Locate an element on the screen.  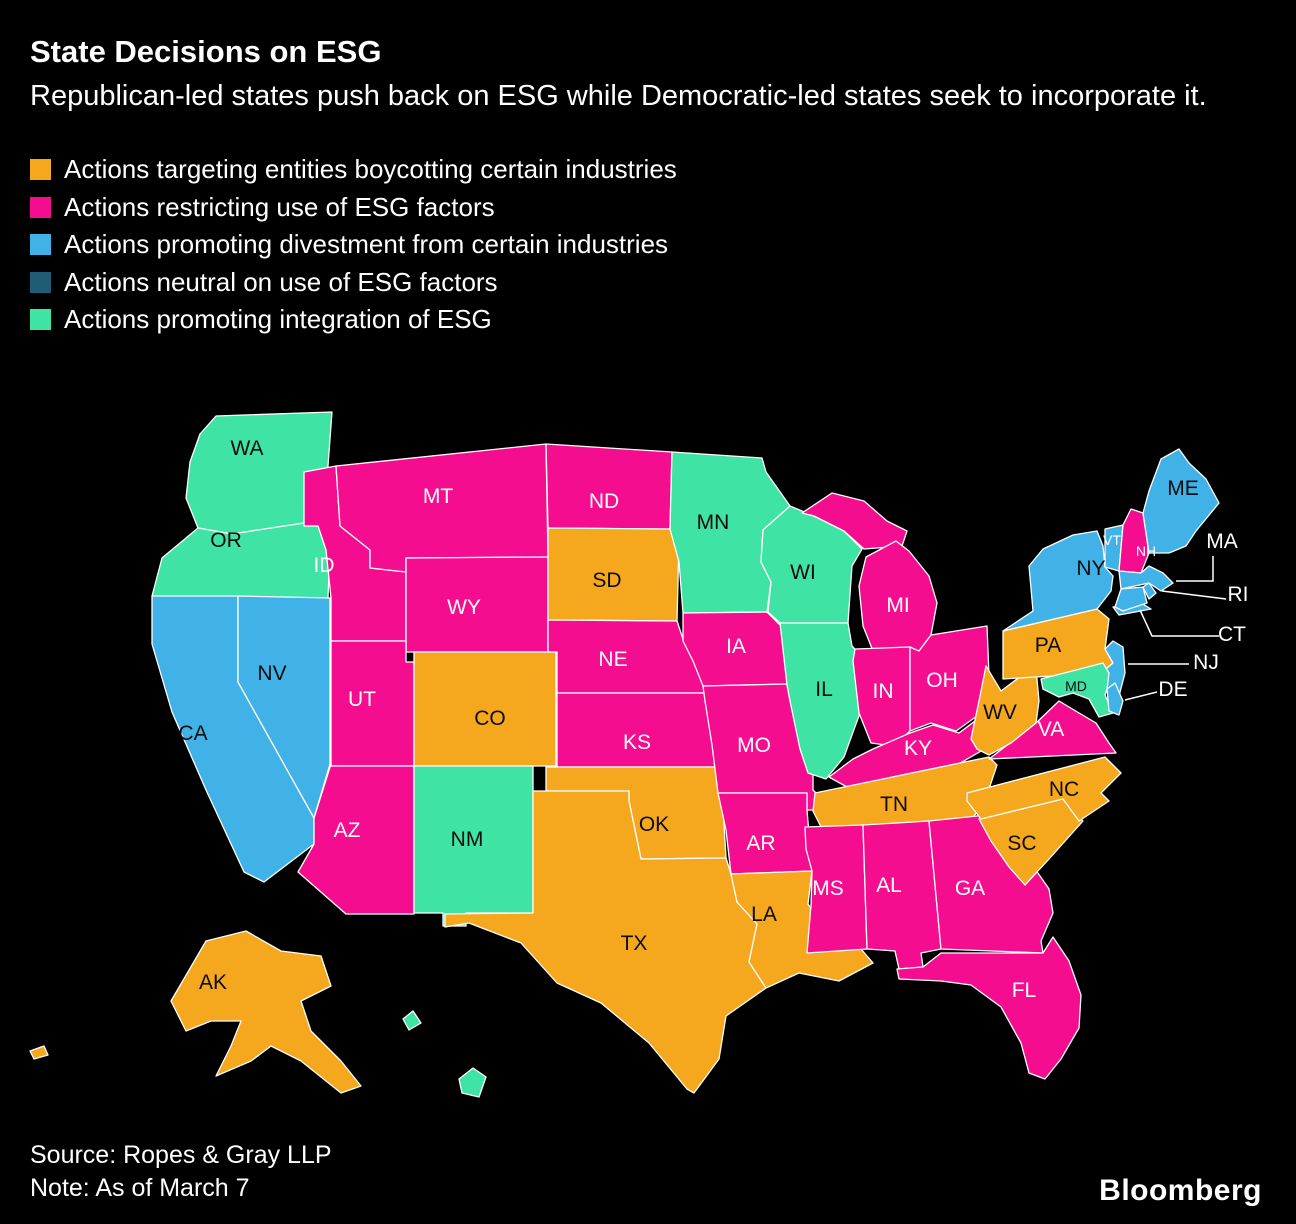
state-label-ri: RI is located at coordinates (1238, 594).